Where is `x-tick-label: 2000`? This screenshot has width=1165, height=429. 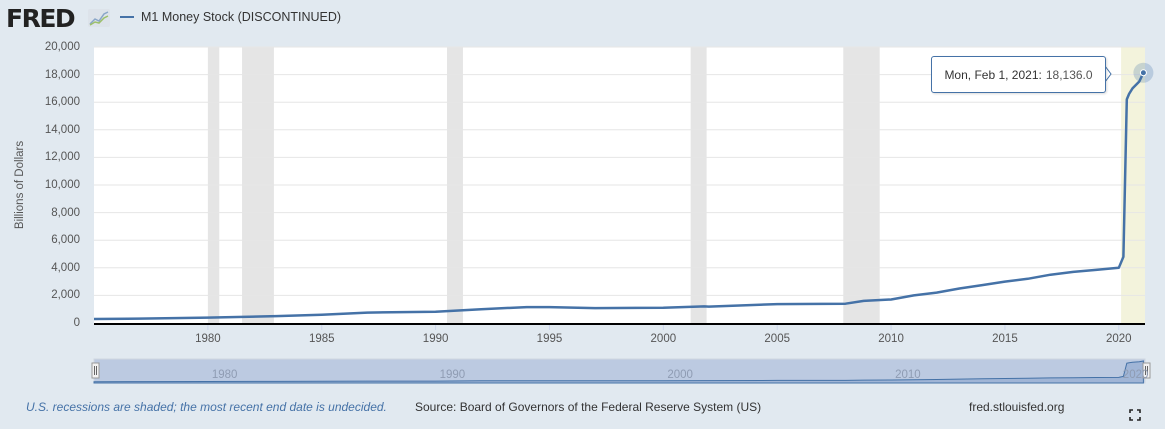
x-tick-label: 2000 is located at coordinates (663, 339).